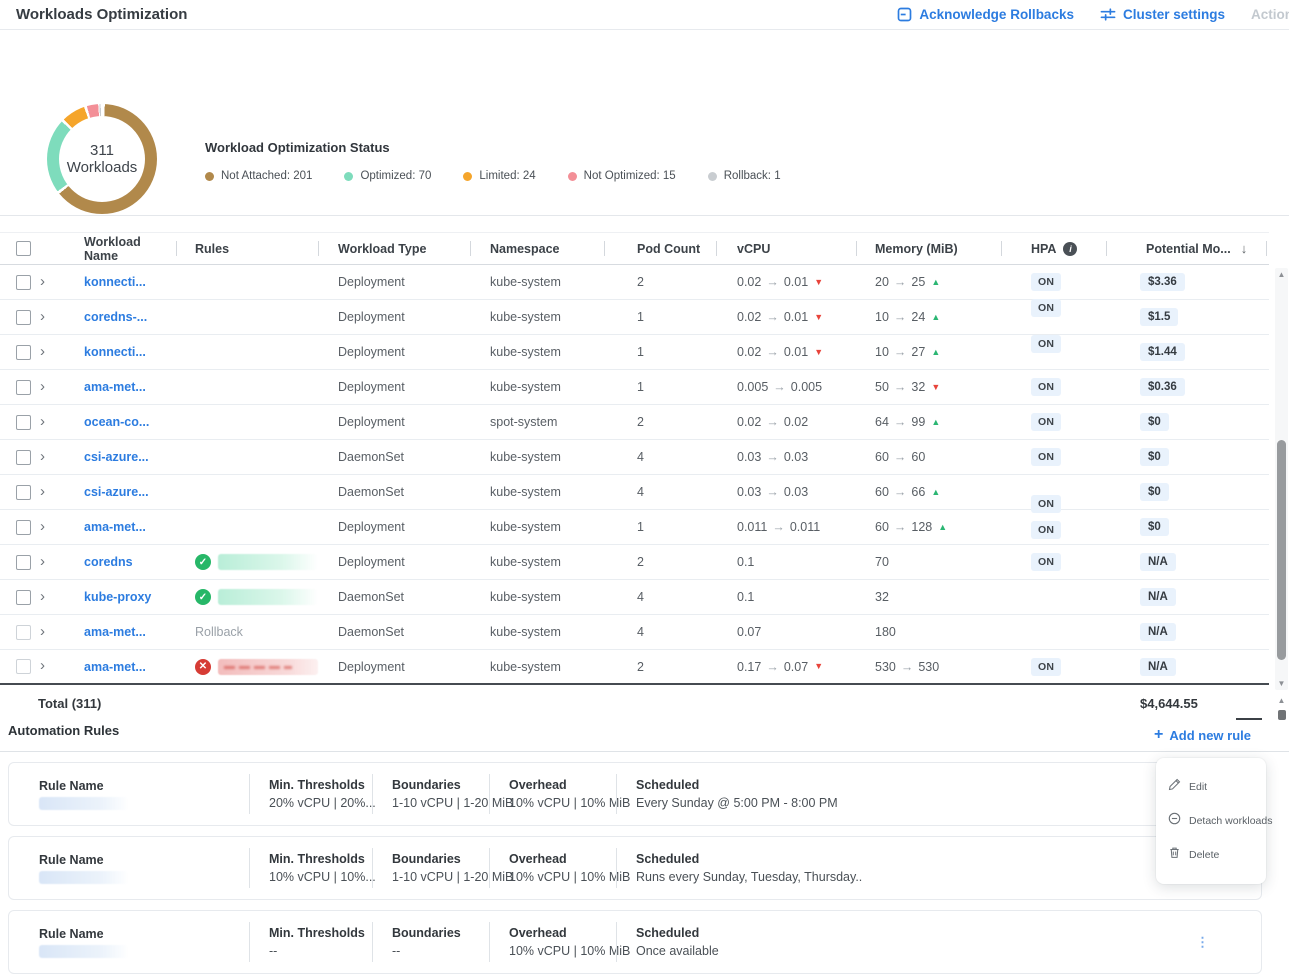 The image size is (1289, 976). Describe the element at coordinates (394, 248) in the screenshot. I see `column-workload-type: Workload Type` at that location.